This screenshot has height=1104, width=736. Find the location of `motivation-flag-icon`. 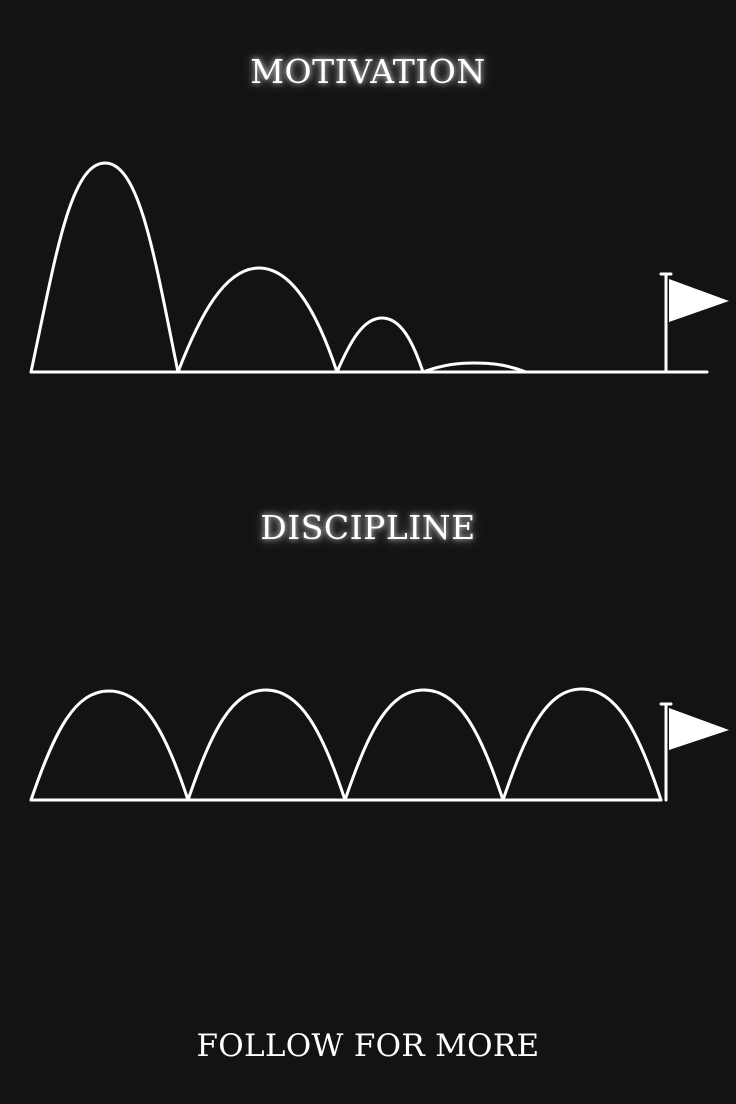

motivation-flag-icon is located at coordinates (699, 300).